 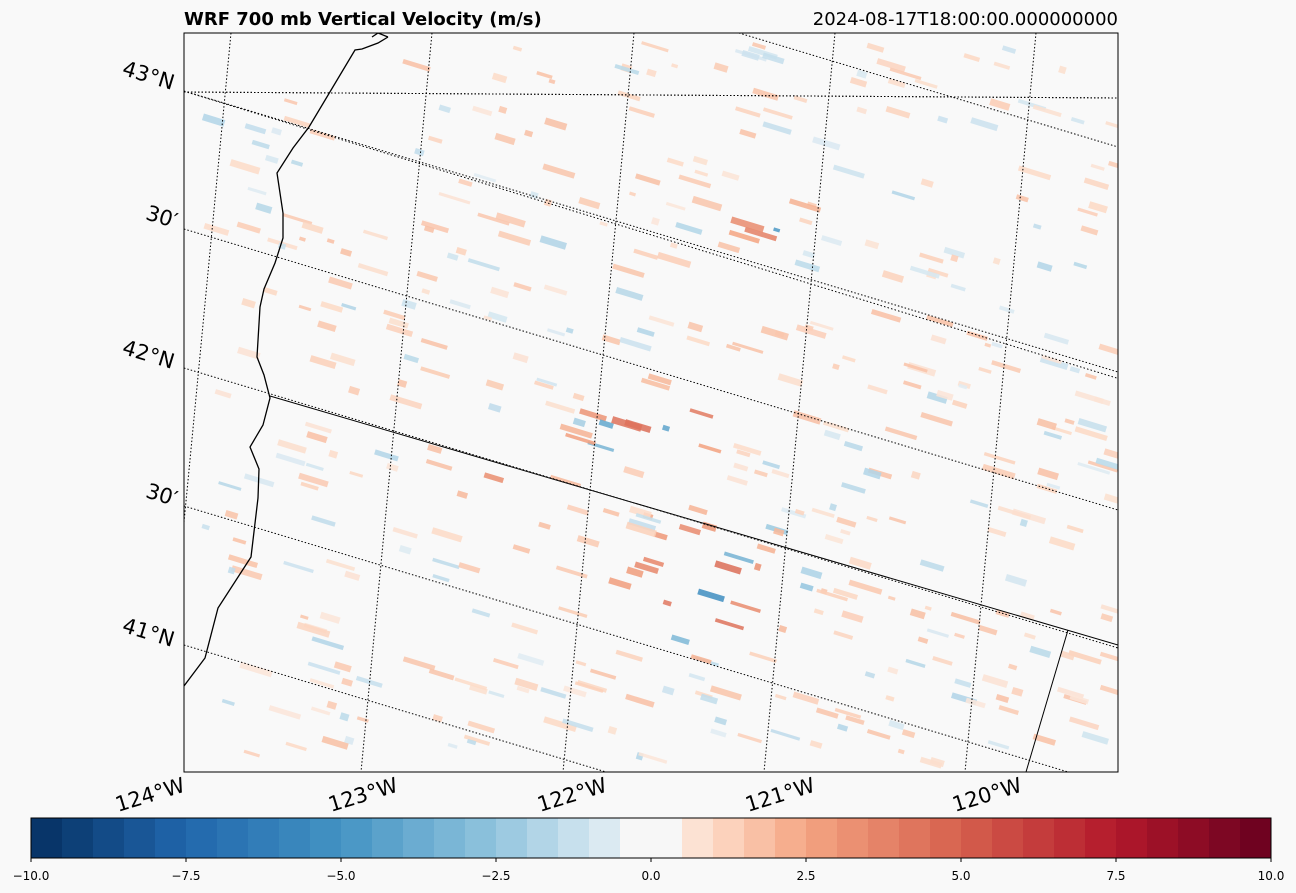 What do you see at coordinates (380, 35) in the screenshot?
I see `coast-inlet` at bounding box center [380, 35].